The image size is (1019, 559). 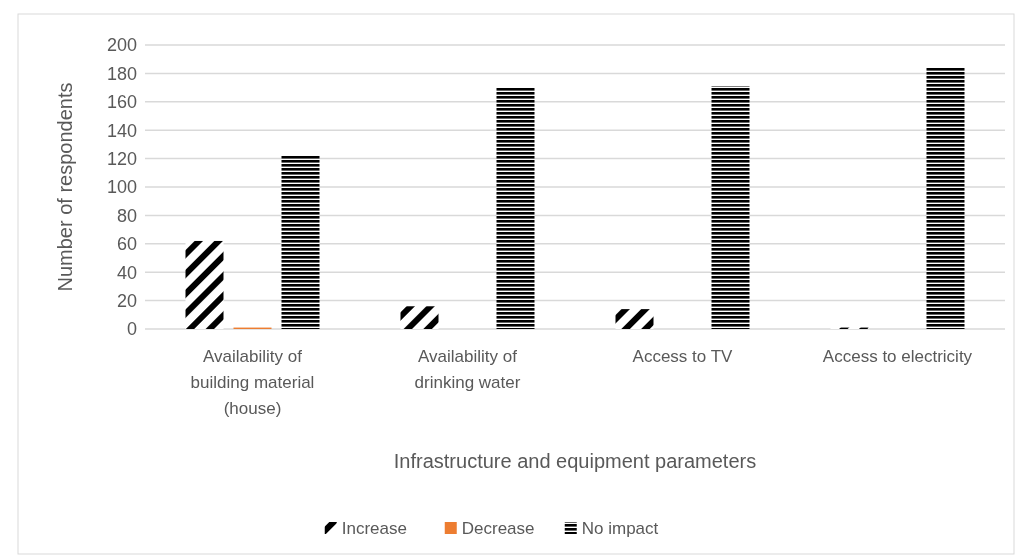 I want to click on y-tick-label: 140, so click(x=121, y=130).